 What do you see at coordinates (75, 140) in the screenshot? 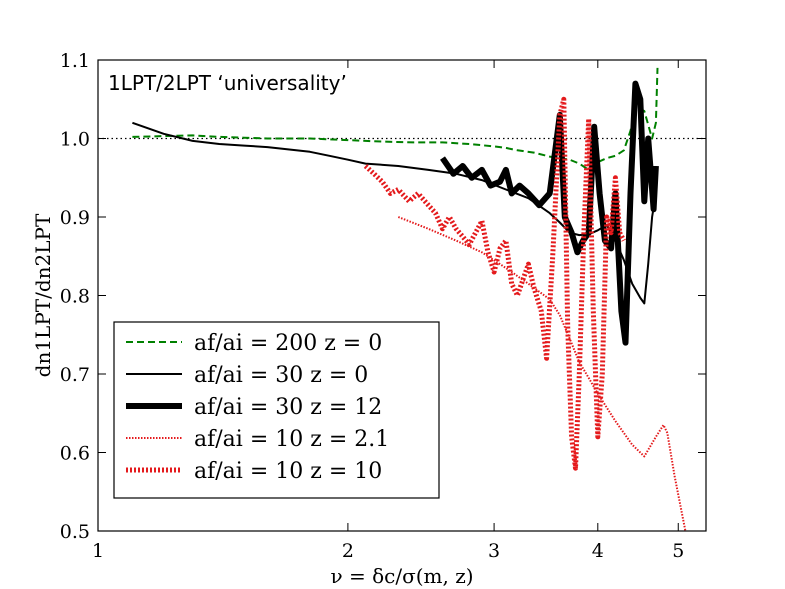
I see `y-tick-label: 1.0` at bounding box center [75, 140].